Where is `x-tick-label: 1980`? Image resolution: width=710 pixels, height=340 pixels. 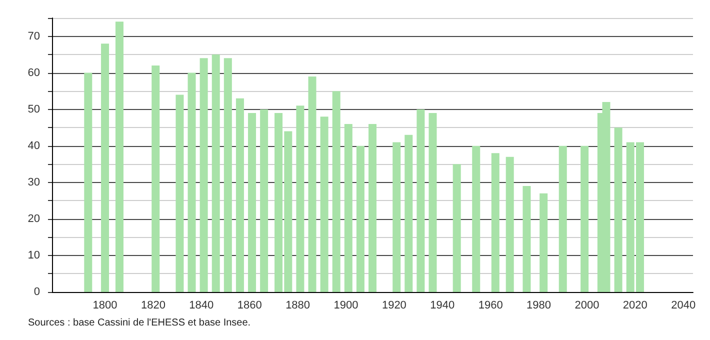 x-tick-label: 1980 is located at coordinates (539, 306).